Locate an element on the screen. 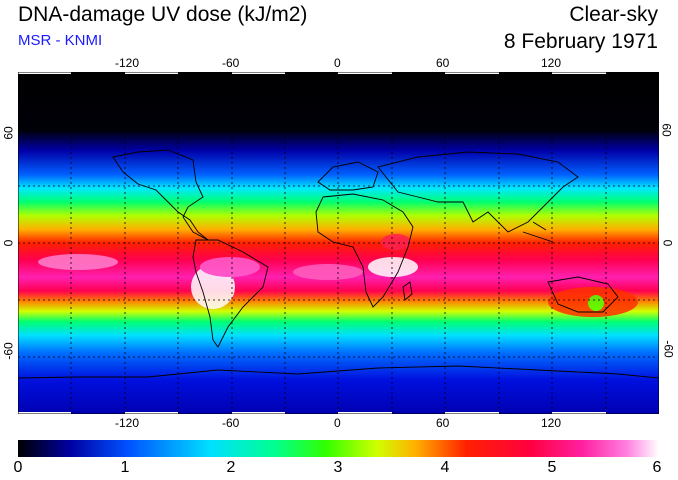 Image resolution: width=678 pixels, height=480 pixels. colorbar-tick-6: 6 is located at coordinates (657, 467).